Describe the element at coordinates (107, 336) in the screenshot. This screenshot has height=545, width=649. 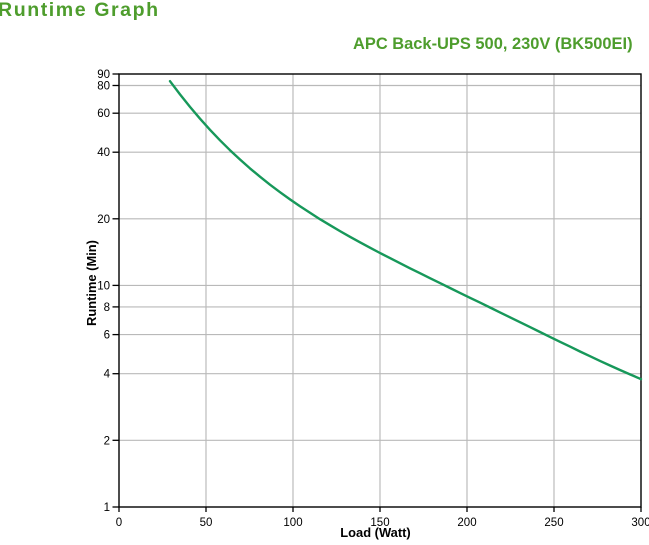
I see `svg-text: 6` at that location.